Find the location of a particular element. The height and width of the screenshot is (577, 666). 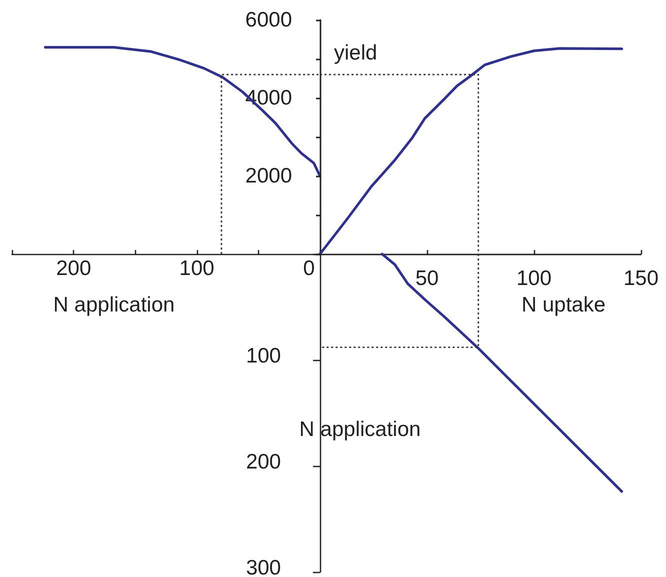

x-tick-label: 150 is located at coordinates (641, 278).